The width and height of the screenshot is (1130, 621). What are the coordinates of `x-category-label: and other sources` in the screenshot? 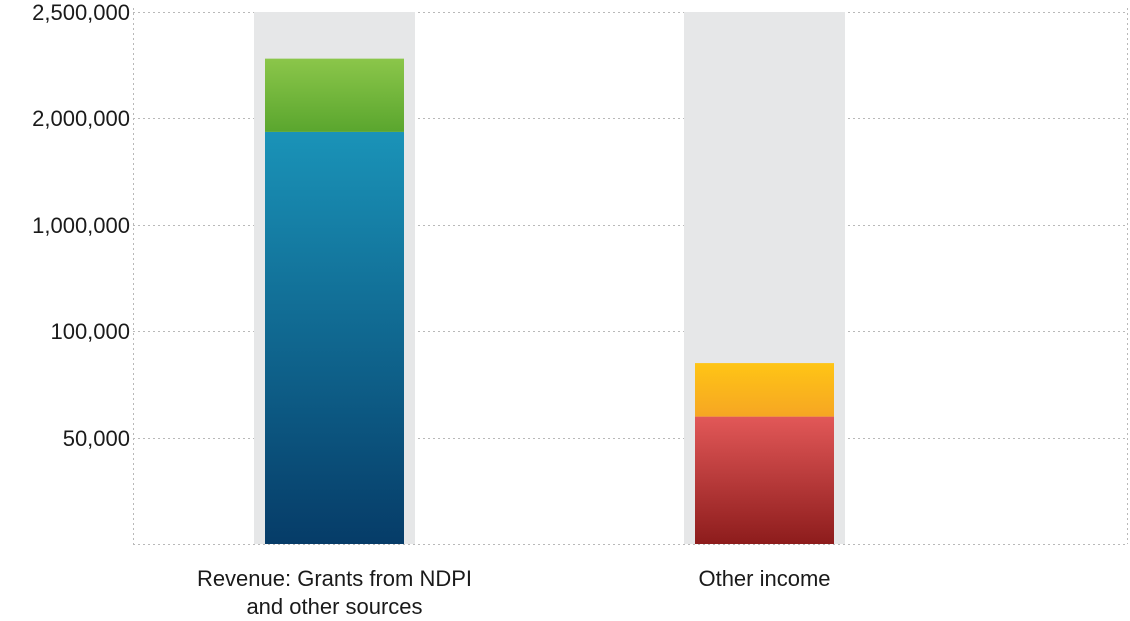 It's located at (334, 606).